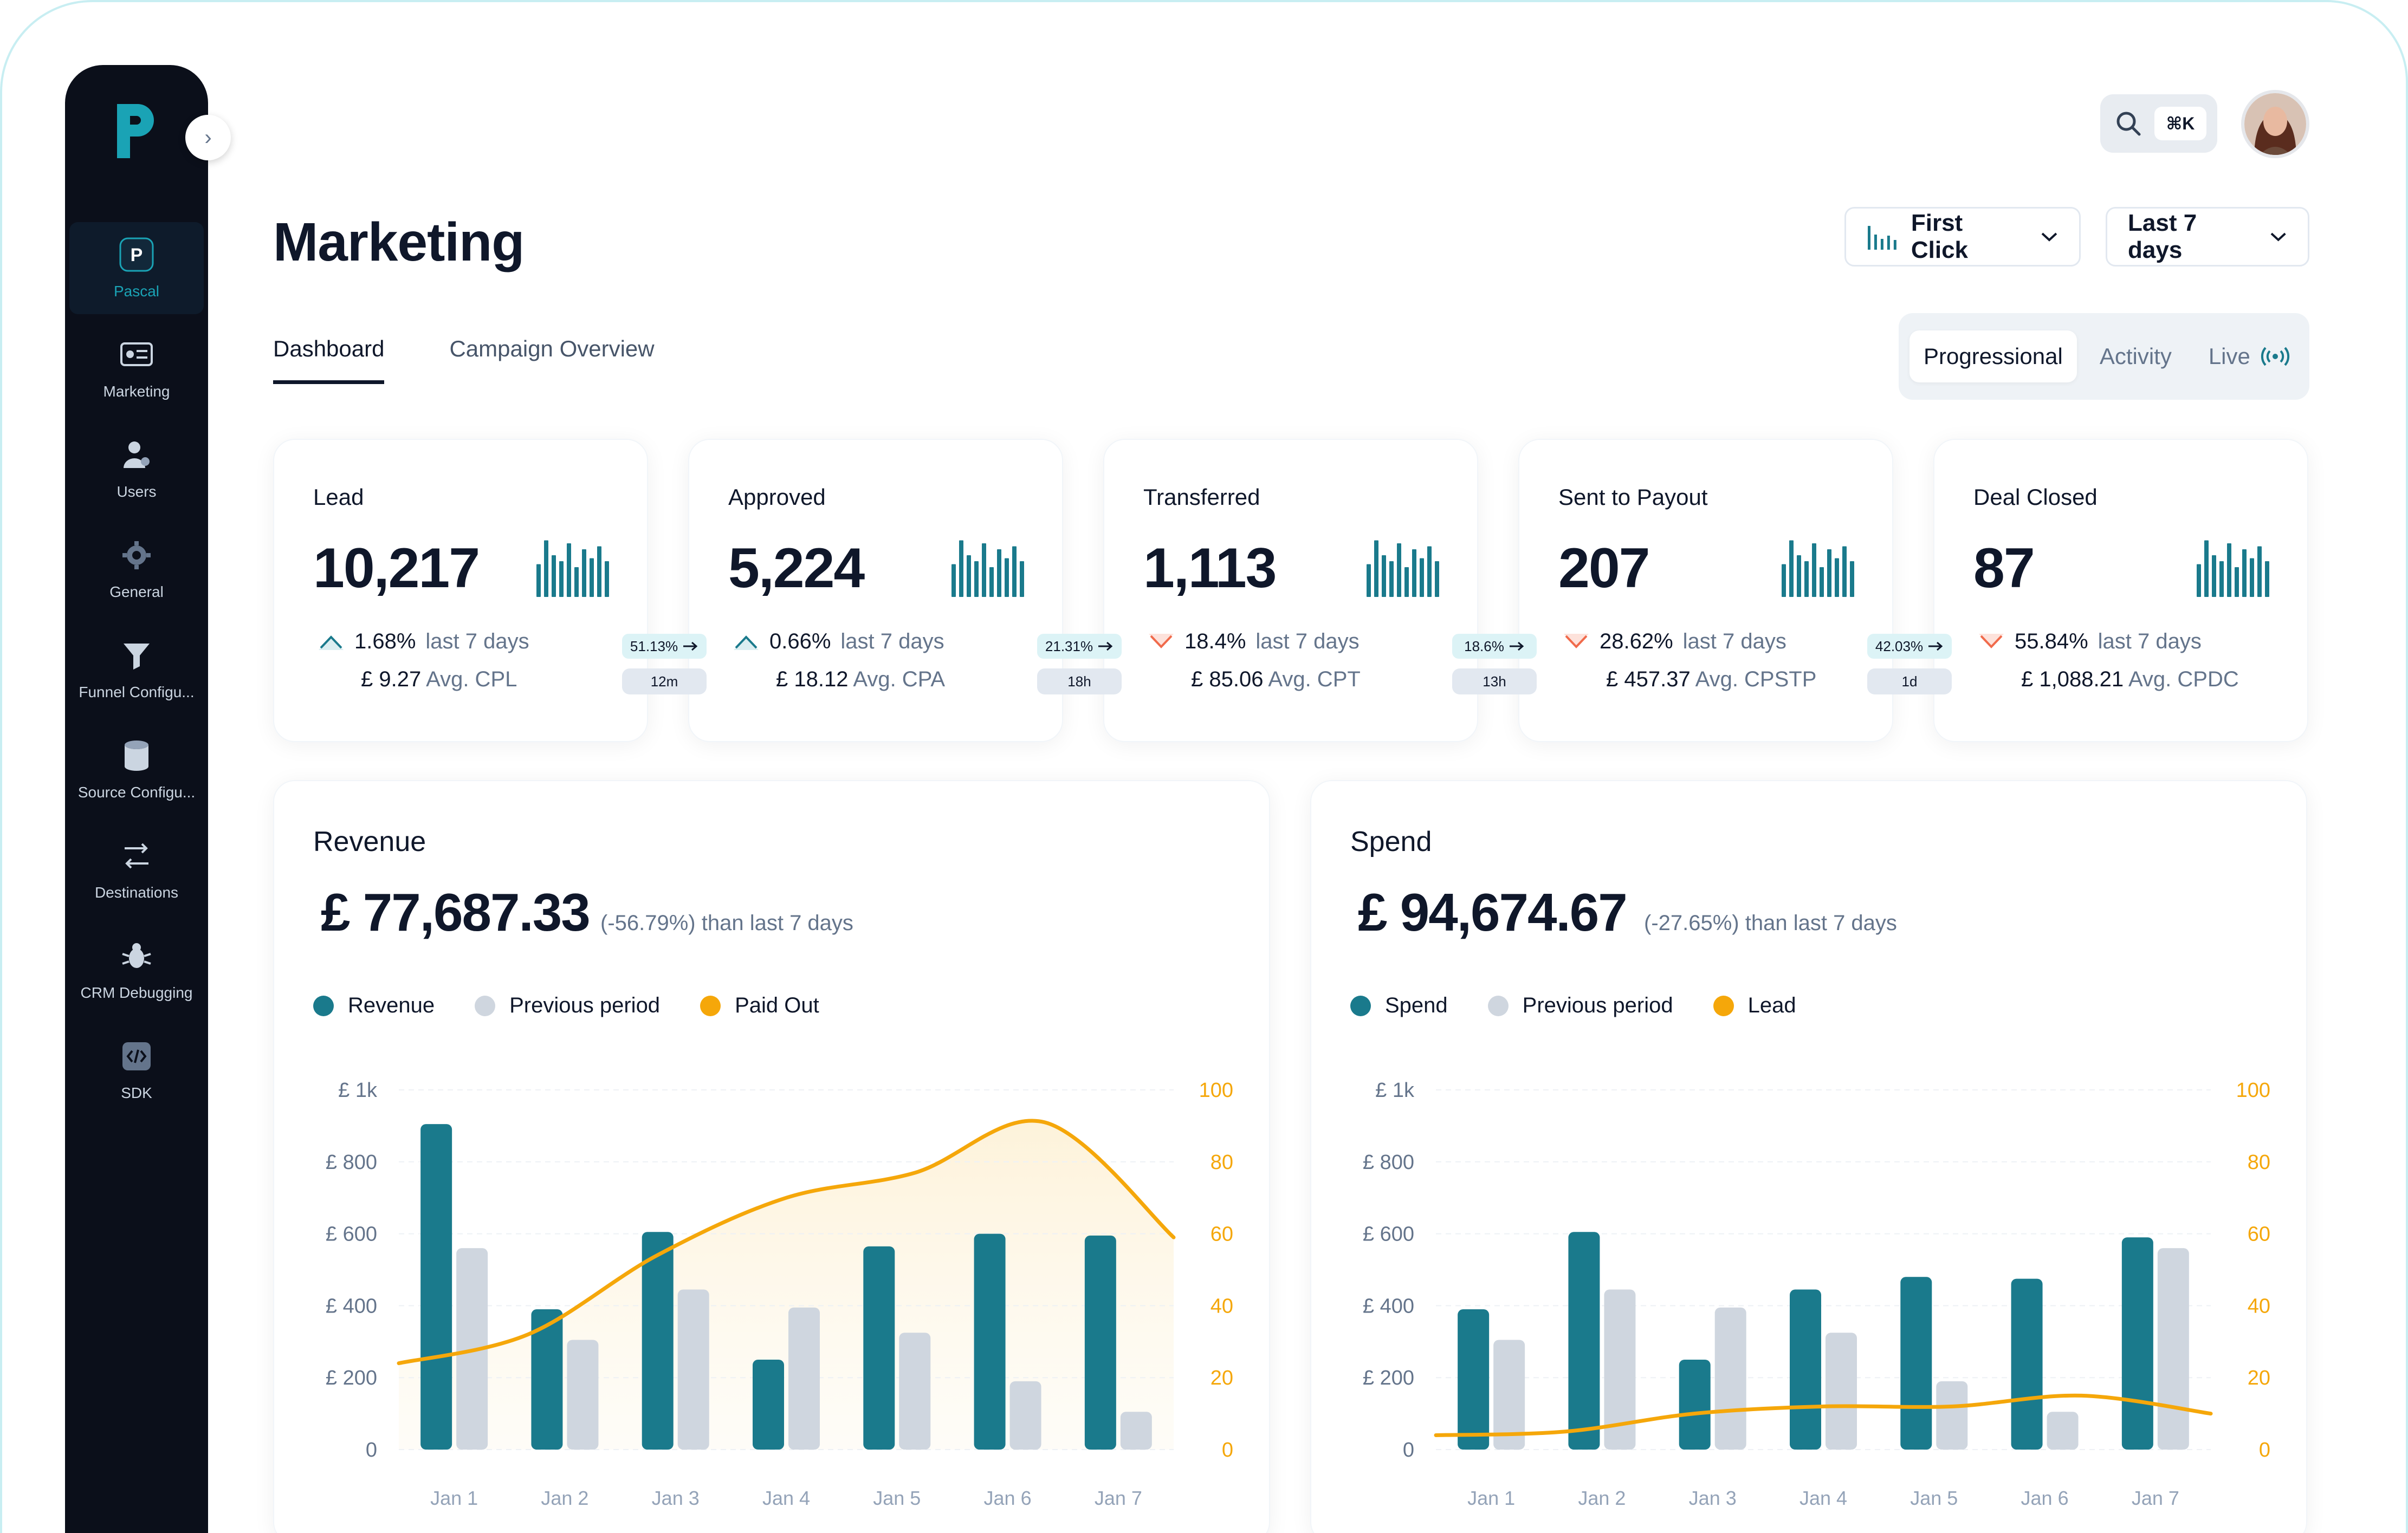 This screenshot has height=1533, width=2408. Describe the element at coordinates (136, 1092) in the screenshot. I see `sidebar-item-label: SDK` at that location.